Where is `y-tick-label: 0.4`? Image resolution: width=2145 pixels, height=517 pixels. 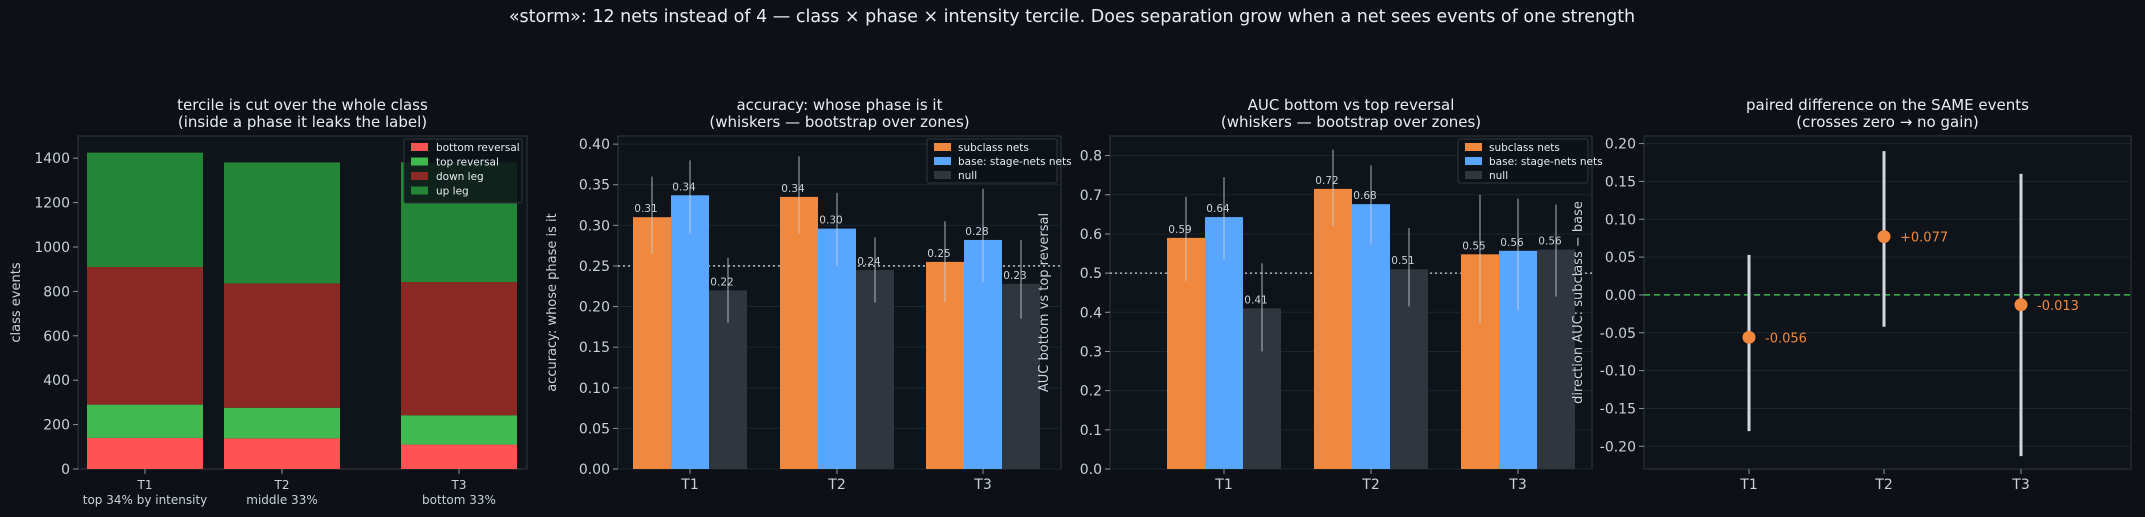
y-tick-label: 0.4 is located at coordinates (1091, 313).